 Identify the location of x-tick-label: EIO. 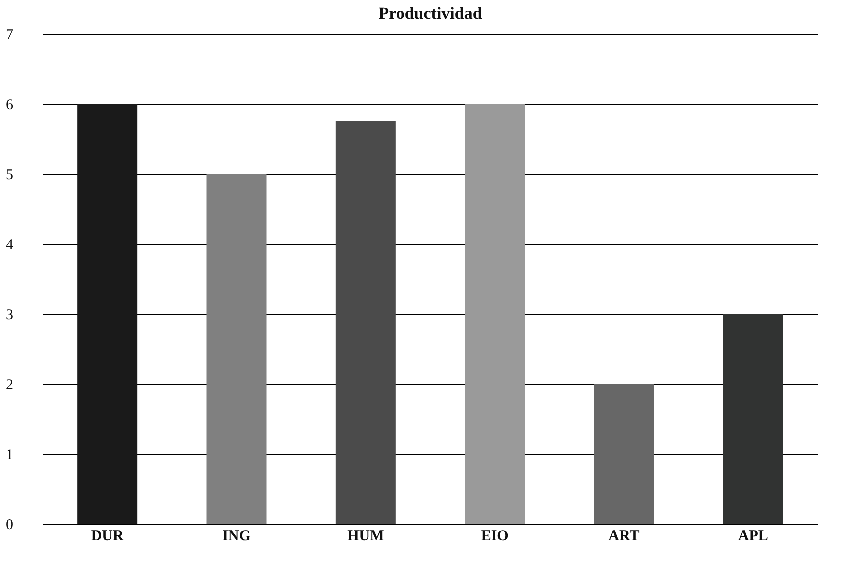
(495, 536).